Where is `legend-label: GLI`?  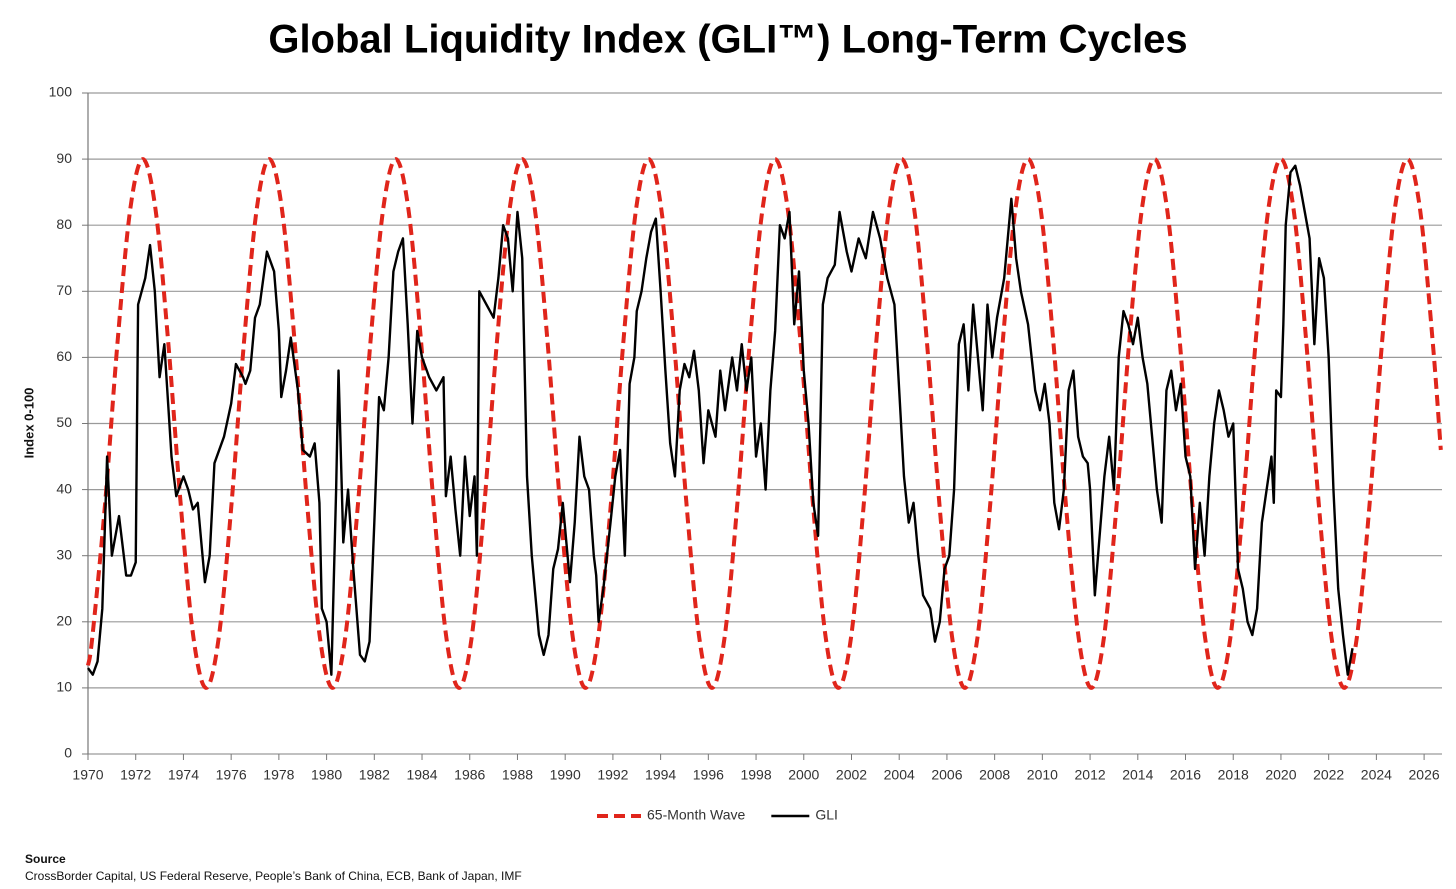 legend-label: GLI is located at coordinates (826, 815).